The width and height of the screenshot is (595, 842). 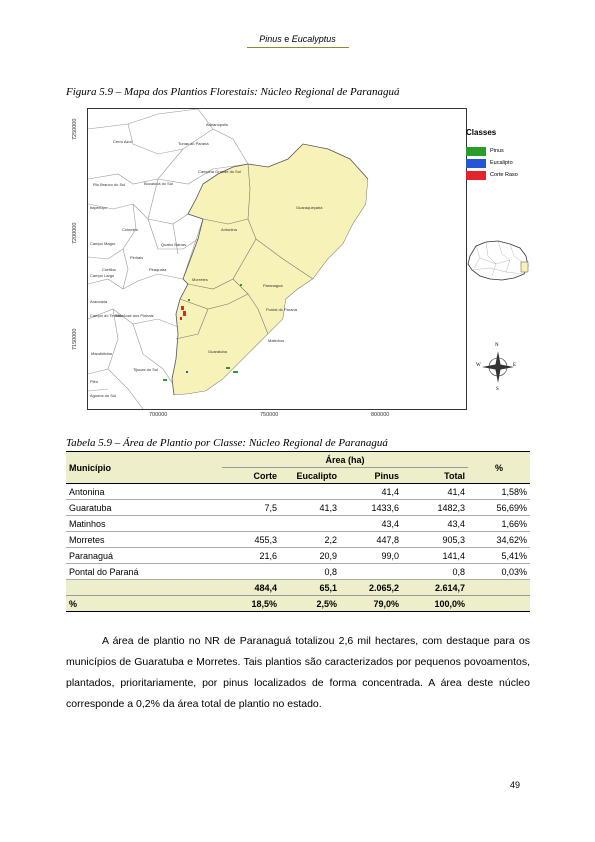 I want to click on cell-pinus: 447,8, so click(x=387, y=539).